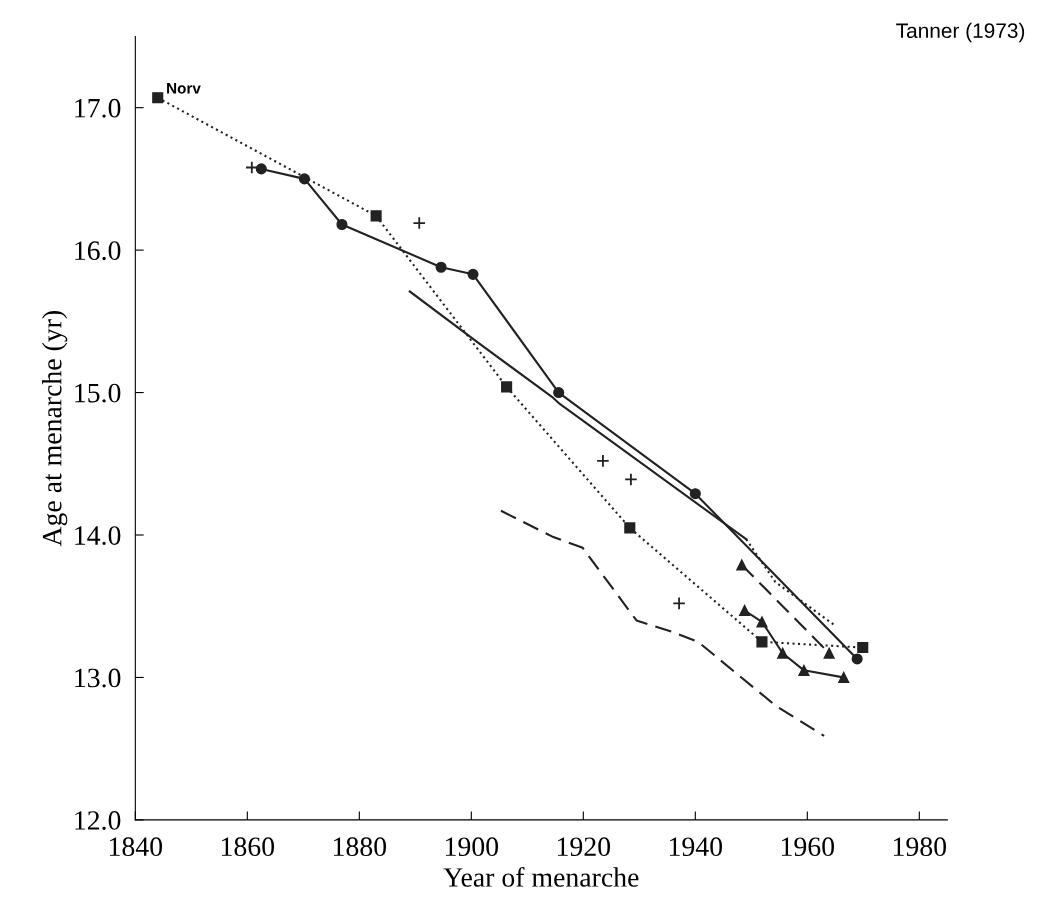 This screenshot has width=1041, height=911. What do you see at coordinates (960, 32) in the screenshot?
I see `annotation: Tanner (1973)` at bounding box center [960, 32].